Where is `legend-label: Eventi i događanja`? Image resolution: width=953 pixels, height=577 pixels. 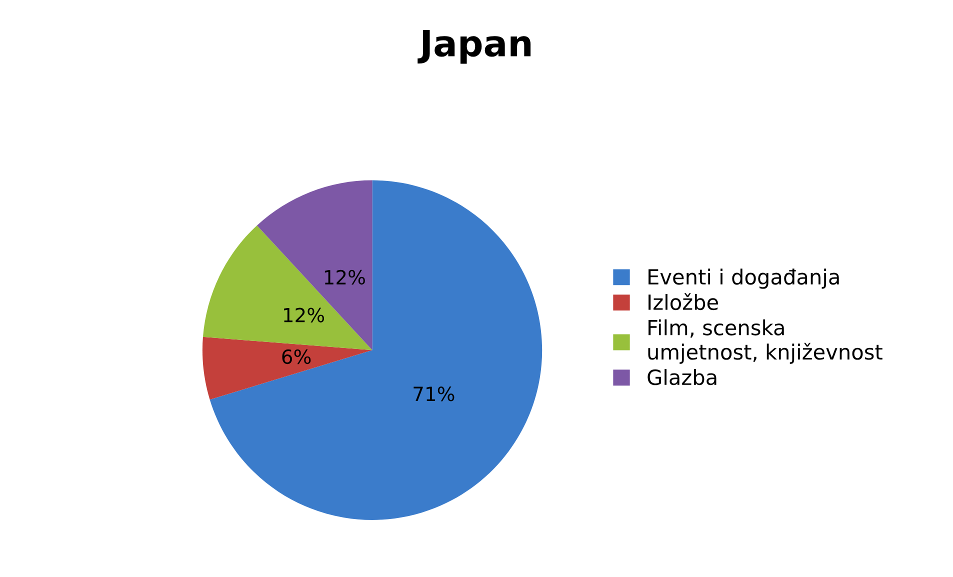 legend-label: Eventi i događanja is located at coordinates (743, 278).